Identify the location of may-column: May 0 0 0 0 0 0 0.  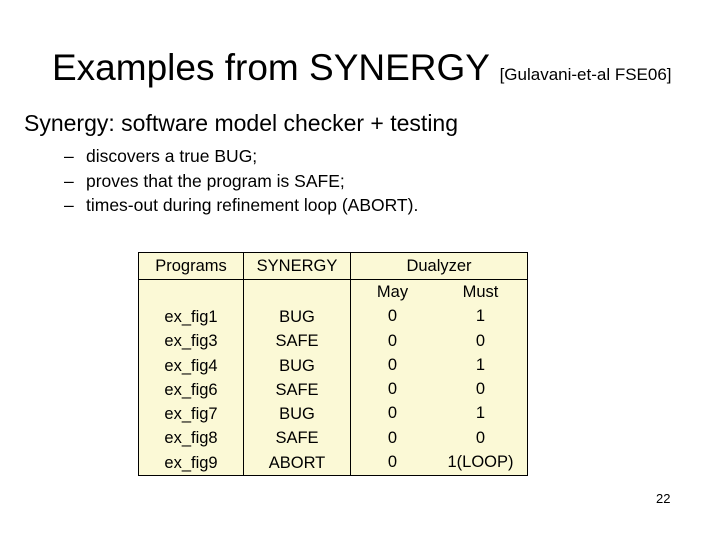
(392, 377).